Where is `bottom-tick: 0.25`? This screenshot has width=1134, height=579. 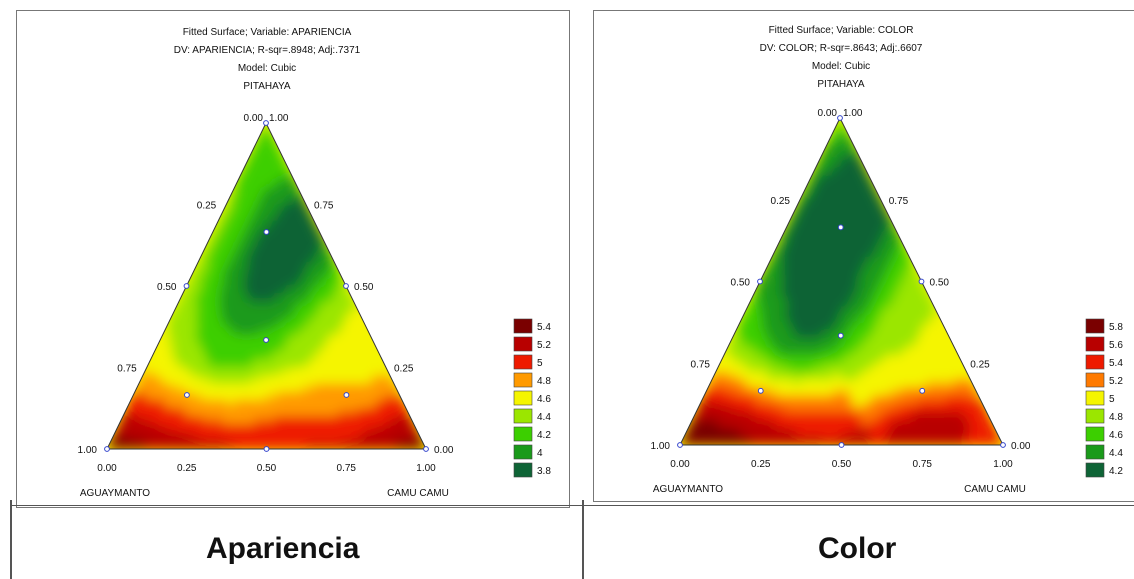
bottom-tick: 0.25 is located at coordinates (761, 464).